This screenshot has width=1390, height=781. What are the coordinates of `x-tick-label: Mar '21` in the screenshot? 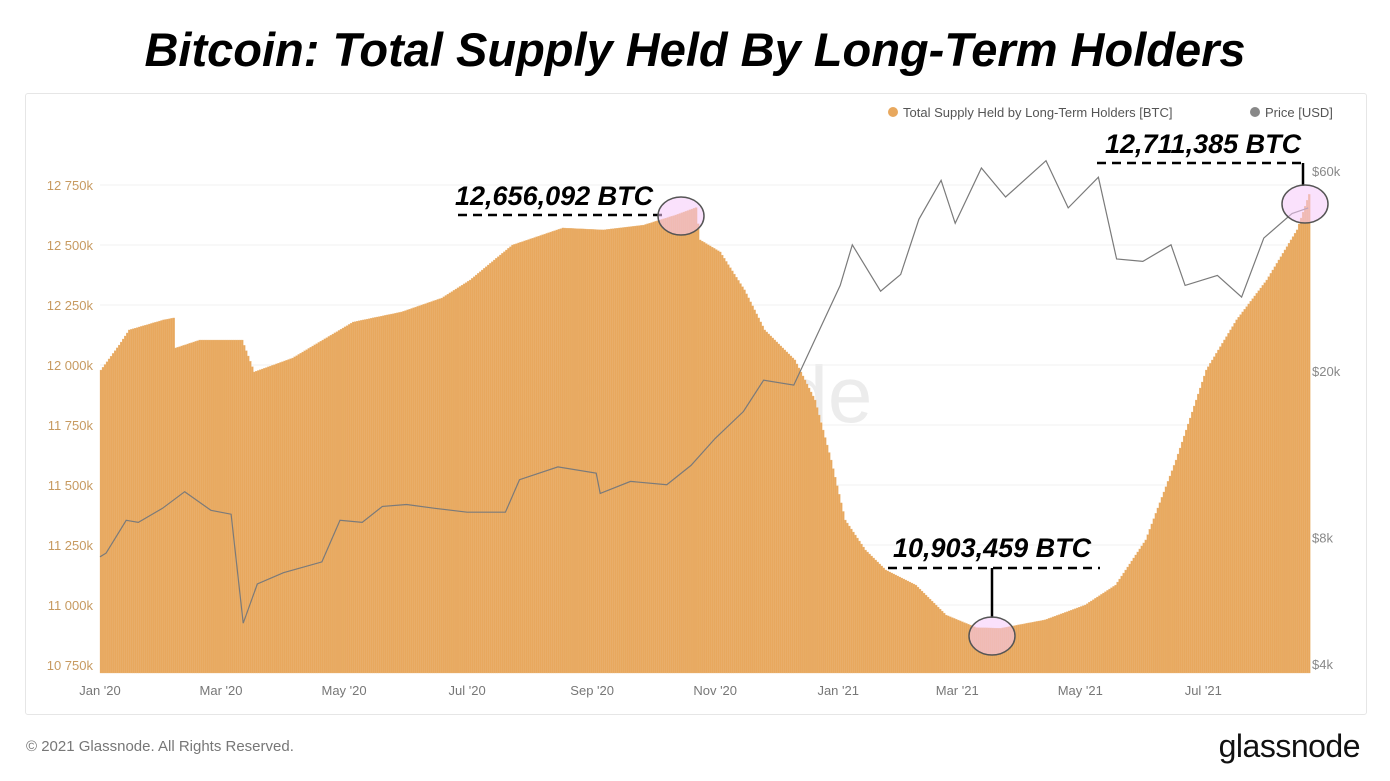 It's located at (957, 690).